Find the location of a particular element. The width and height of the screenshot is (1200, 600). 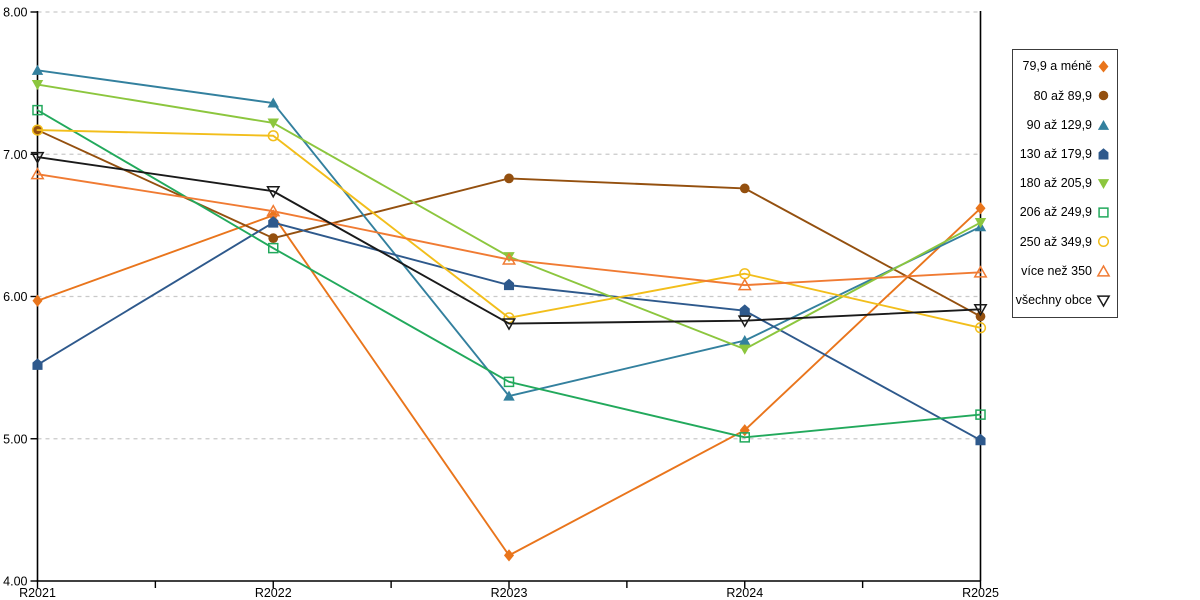

y-axis-ticks: 8.00 7.00 6.00 5.00 4.00 is located at coordinates (20, 297).